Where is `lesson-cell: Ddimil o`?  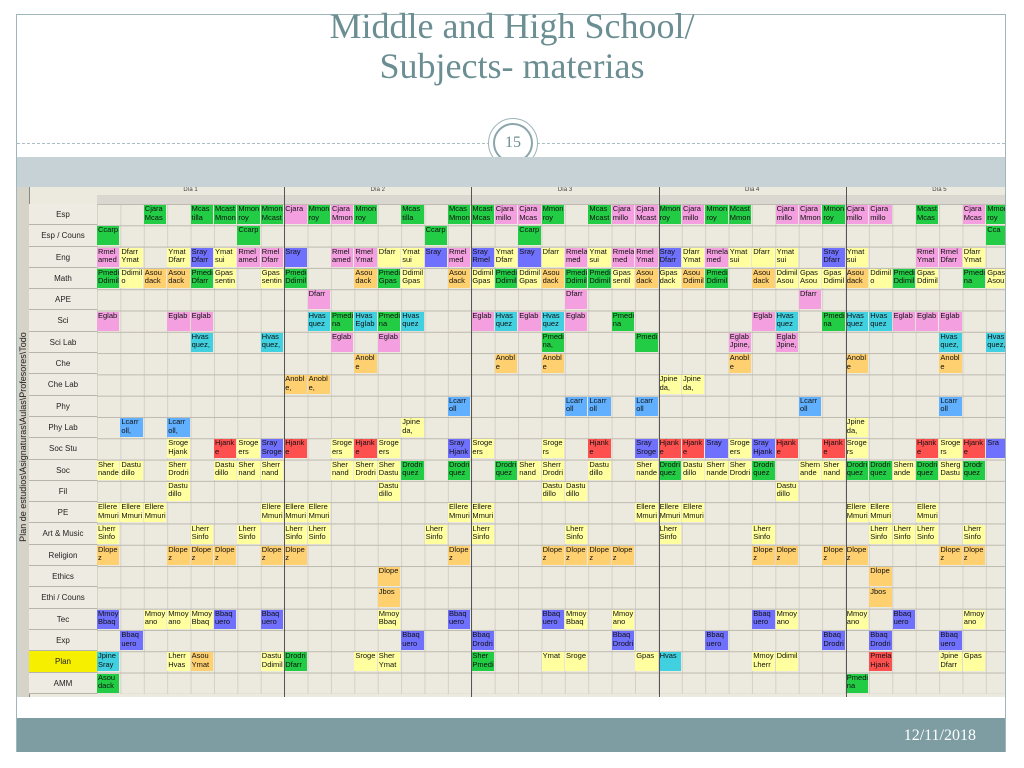 lesson-cell: Ddimil o is located at coordinates (131, 278).